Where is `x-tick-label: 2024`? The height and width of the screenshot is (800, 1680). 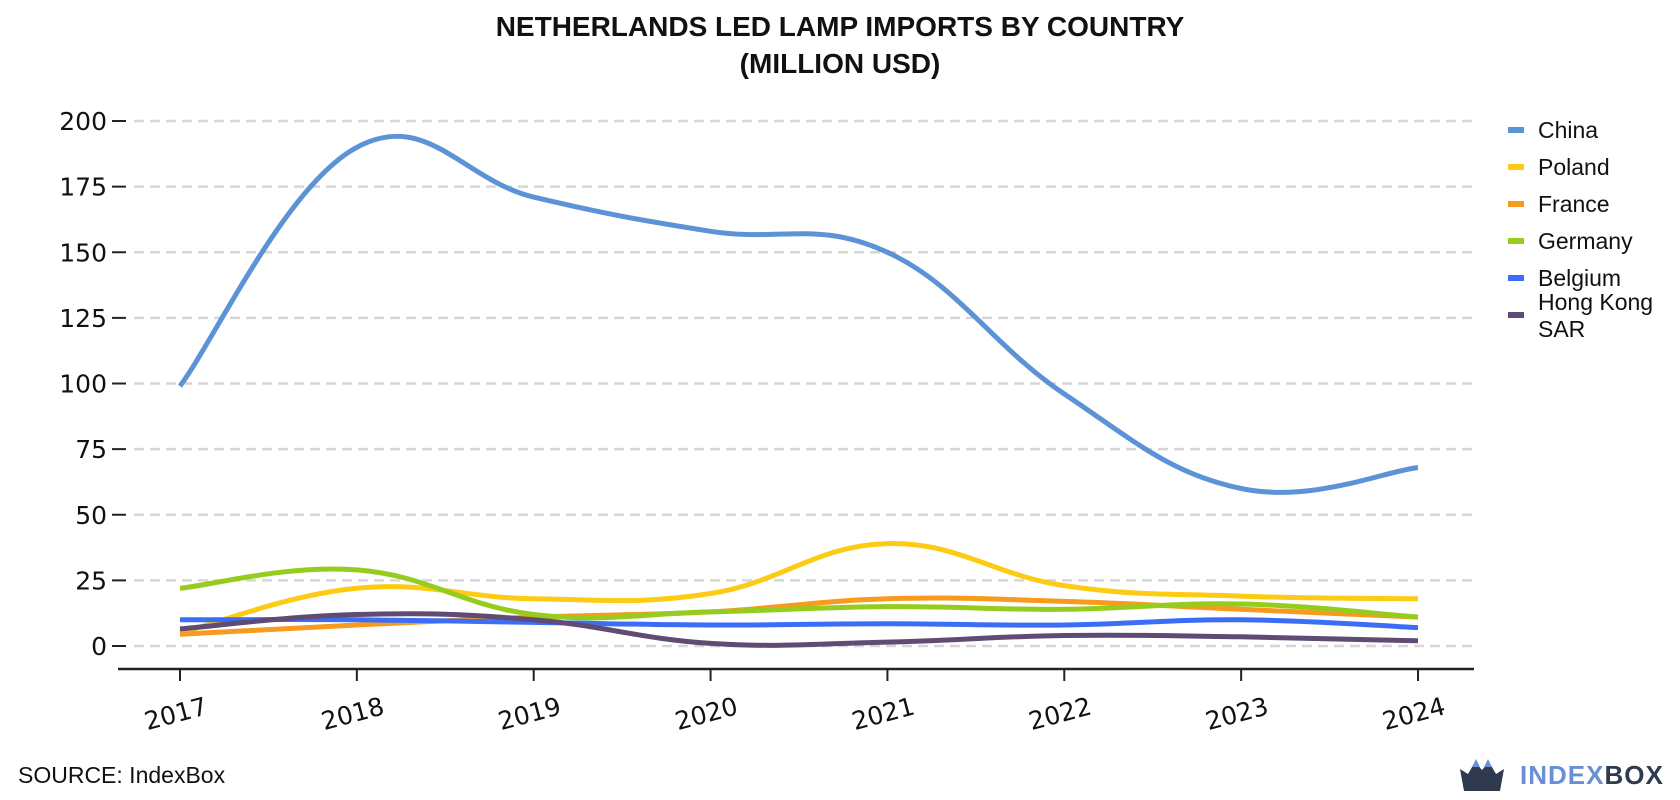
x-tick-label: 2024 is located at coordinates (1413, 714).